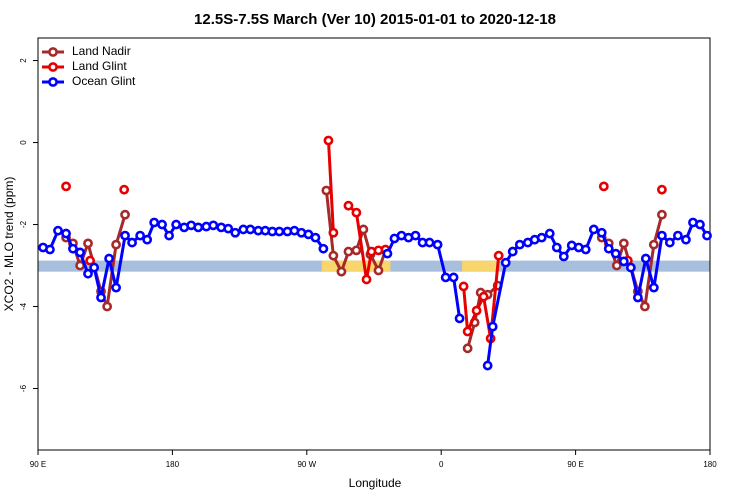 The image size is (750, 500). I want to click on y-tick-label: -4, so click(23, 306).